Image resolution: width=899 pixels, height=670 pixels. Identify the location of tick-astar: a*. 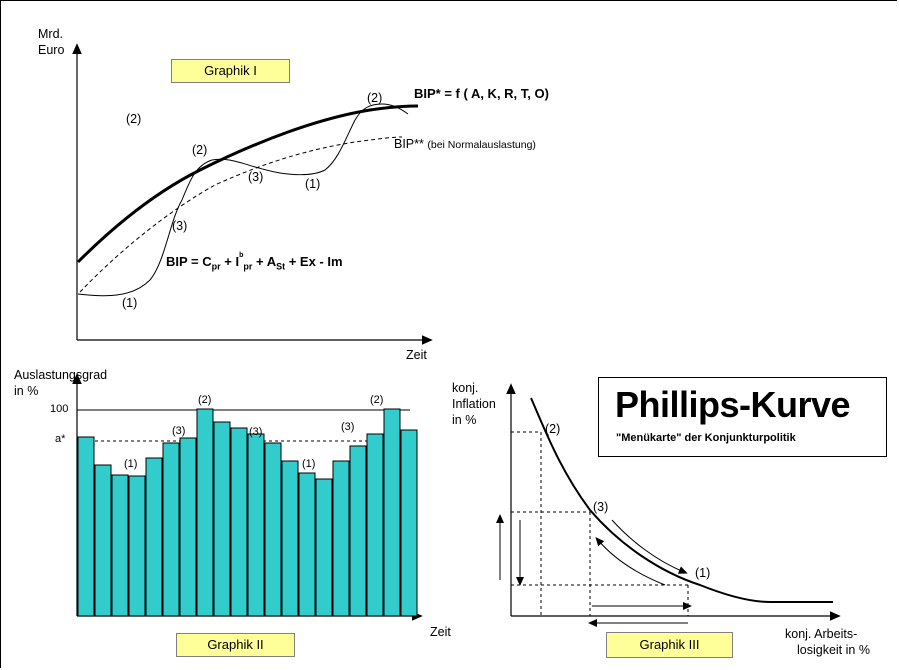
(60, 439).